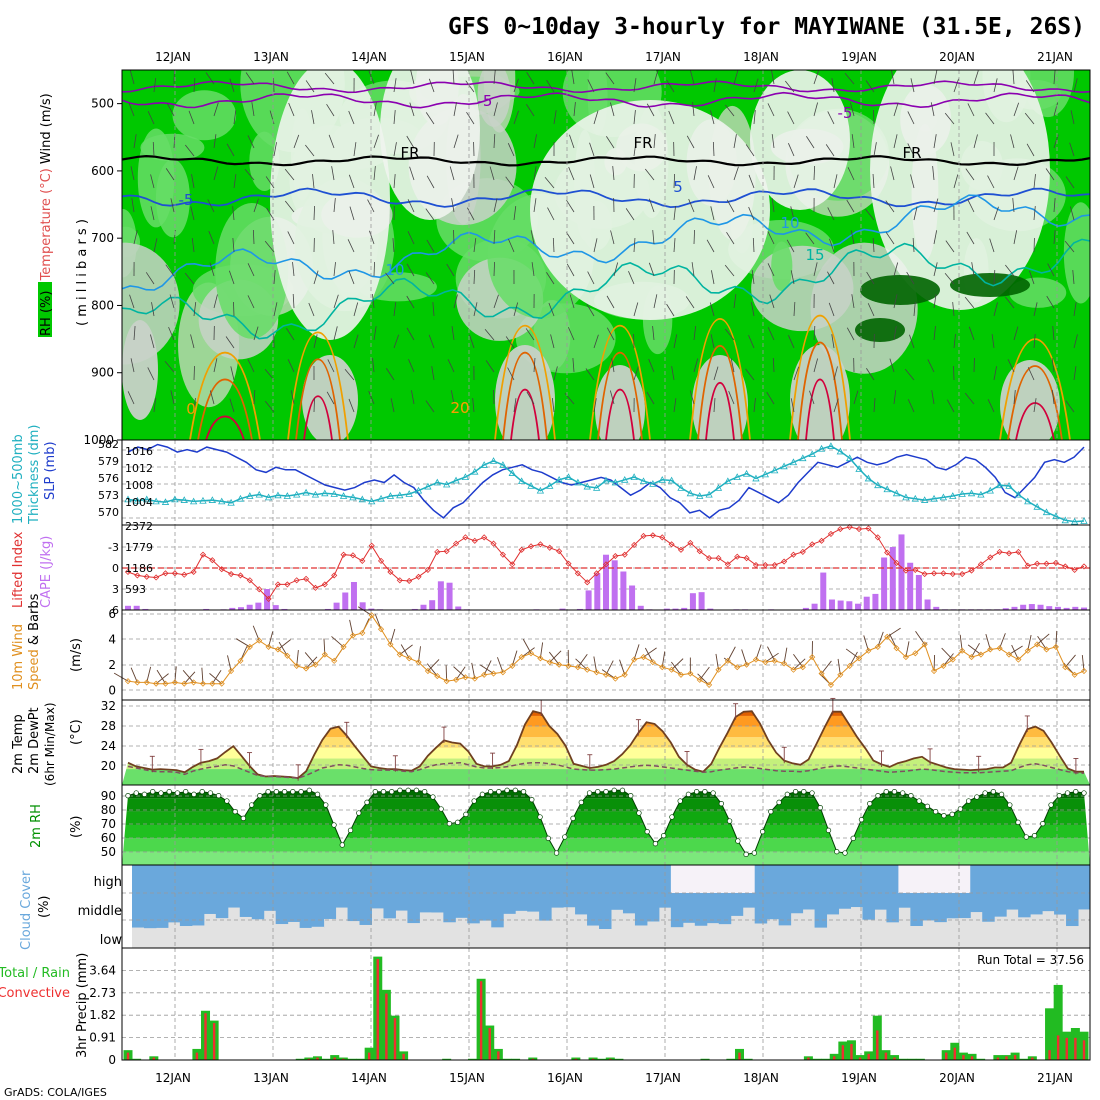 This screenshot has height=1100, width=1100. Describe the element at coordinates (139, 485) in the screenshot. I see `slp-tick-label: 1008` at that location.